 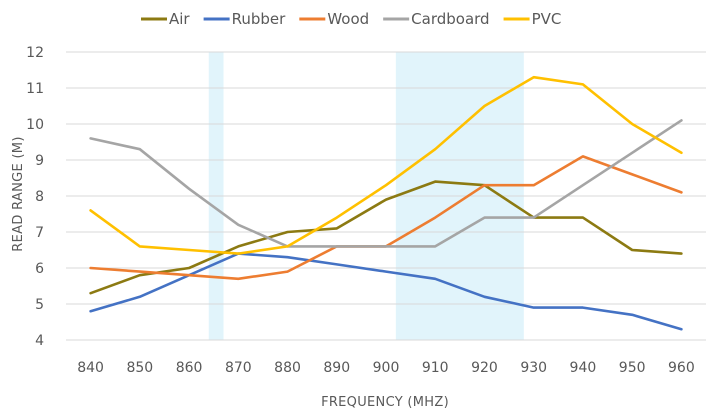 I want to click on x-tick-label: 840, so click(x=90, y=368).